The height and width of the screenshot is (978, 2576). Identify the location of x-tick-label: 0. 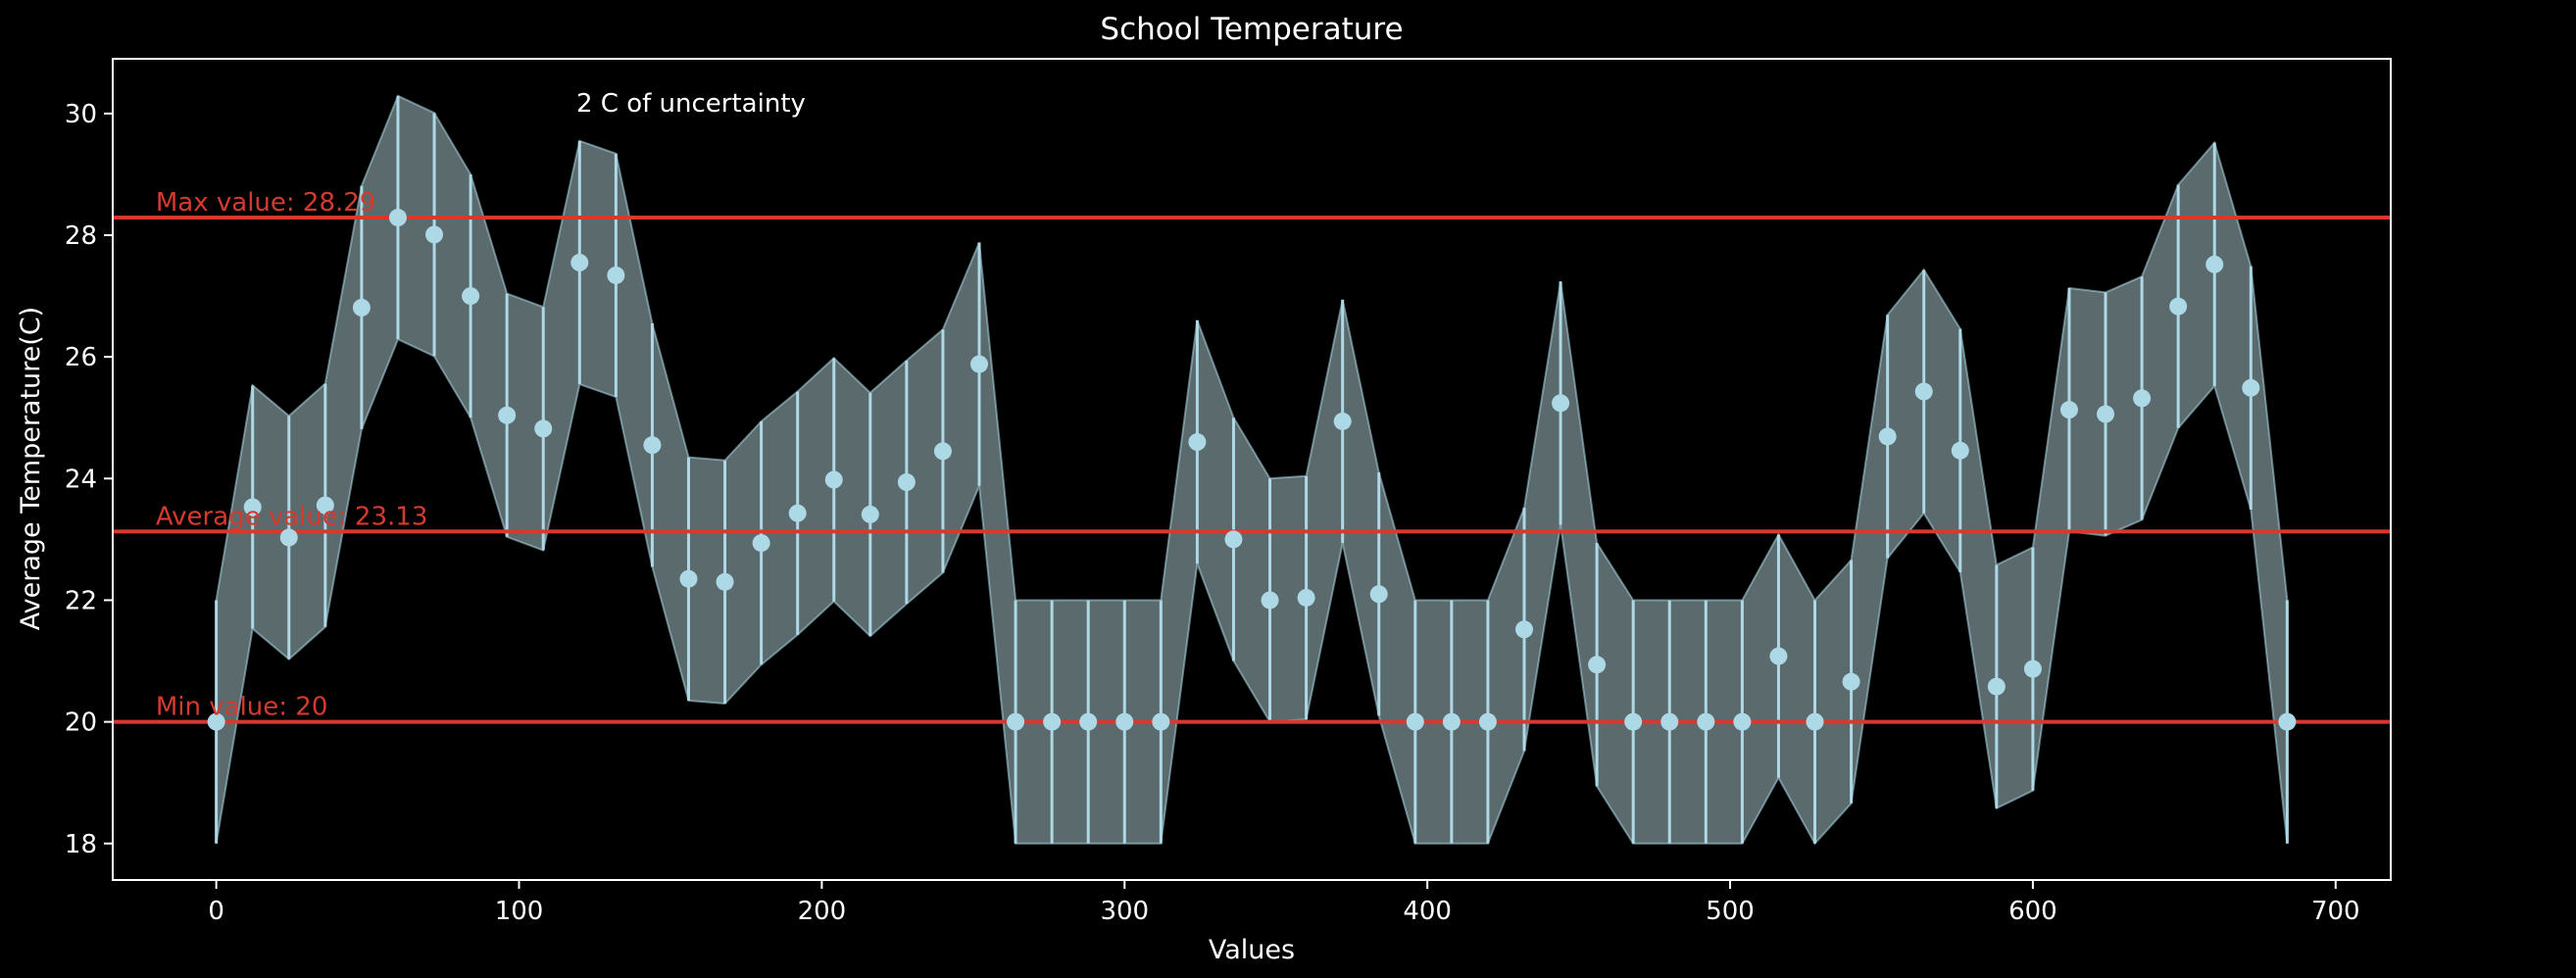
(216, 911).